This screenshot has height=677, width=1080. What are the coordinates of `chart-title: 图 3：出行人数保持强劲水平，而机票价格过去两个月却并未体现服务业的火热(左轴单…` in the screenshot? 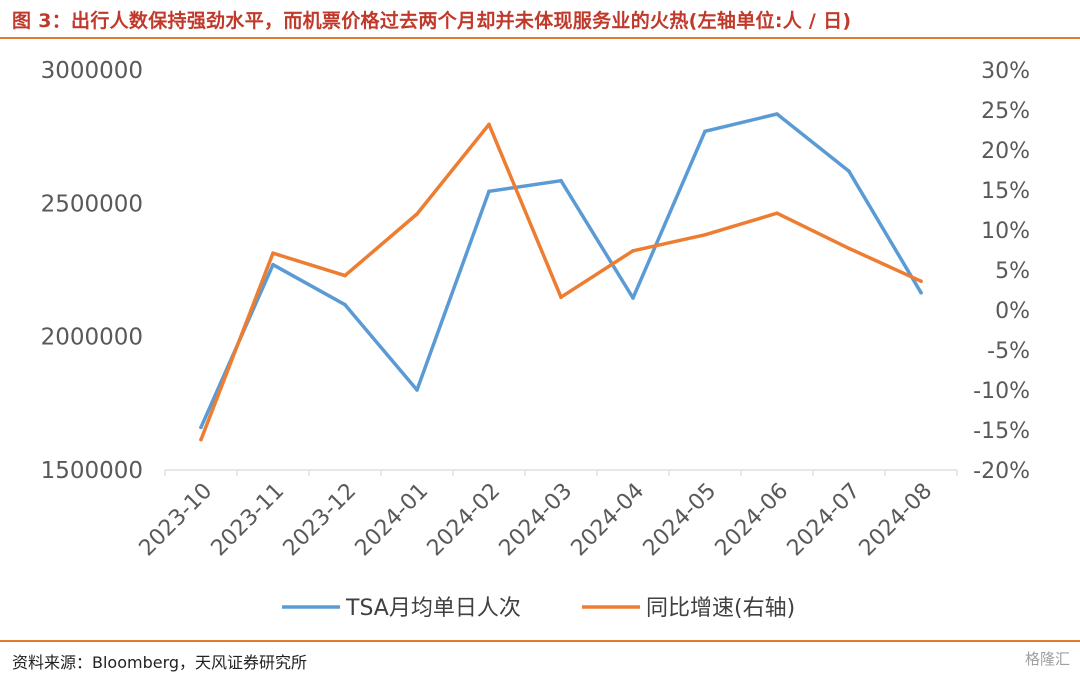 It's located at (432, 21).